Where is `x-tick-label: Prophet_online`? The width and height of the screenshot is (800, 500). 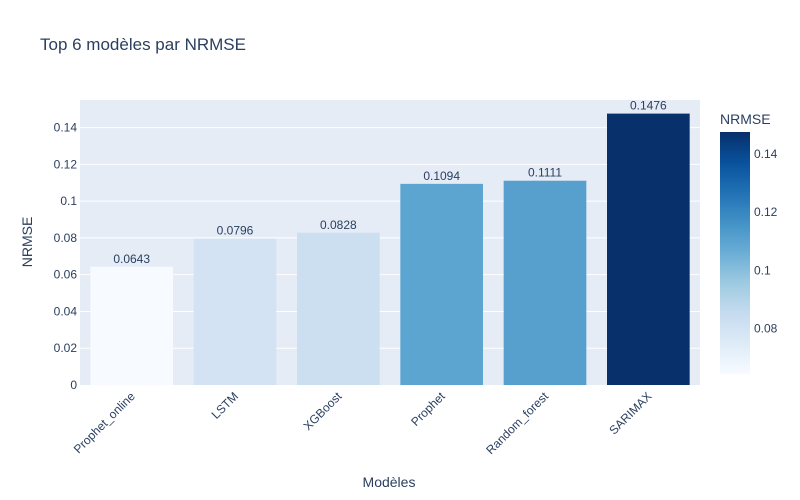 x-tick-label: Prophet_online is located at coordinates (104, 422).